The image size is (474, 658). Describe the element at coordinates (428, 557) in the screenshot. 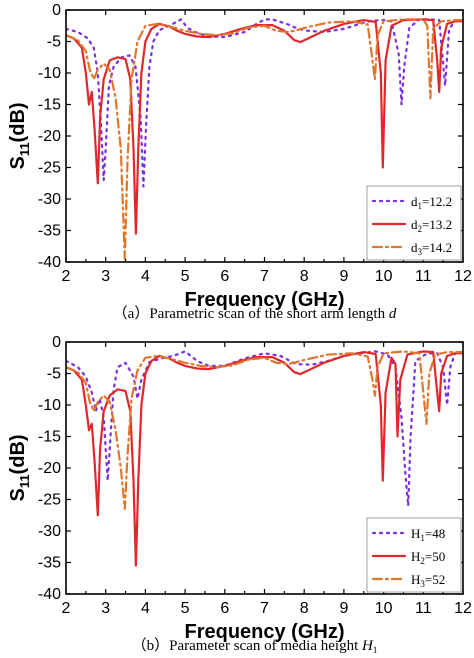

I see `legend-label: H2=50` at that location.